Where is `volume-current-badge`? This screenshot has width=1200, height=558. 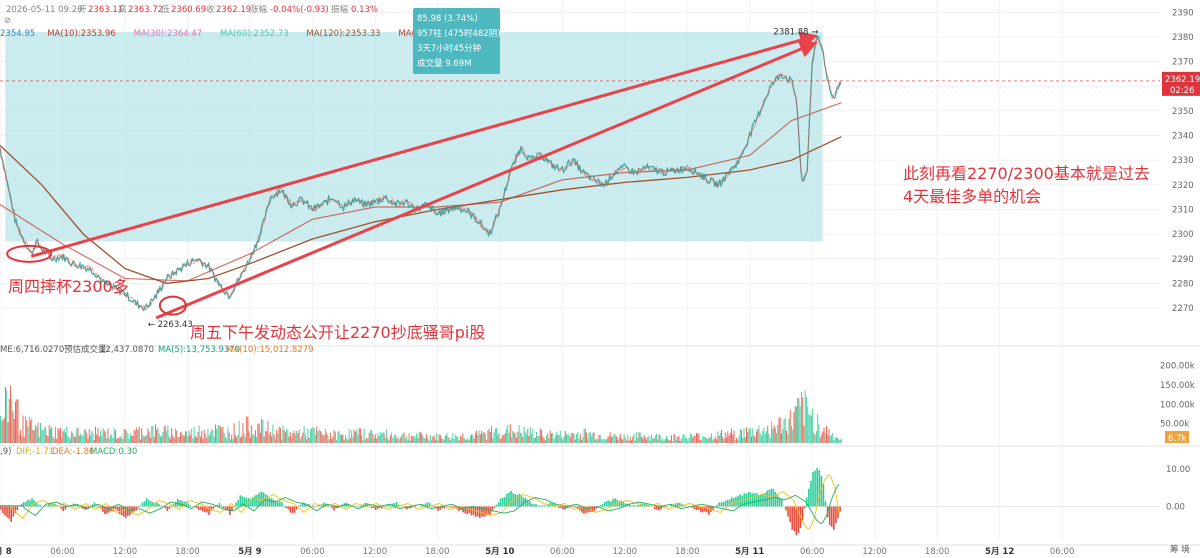 volume-current-badge is located at coordinates (1177, 437).